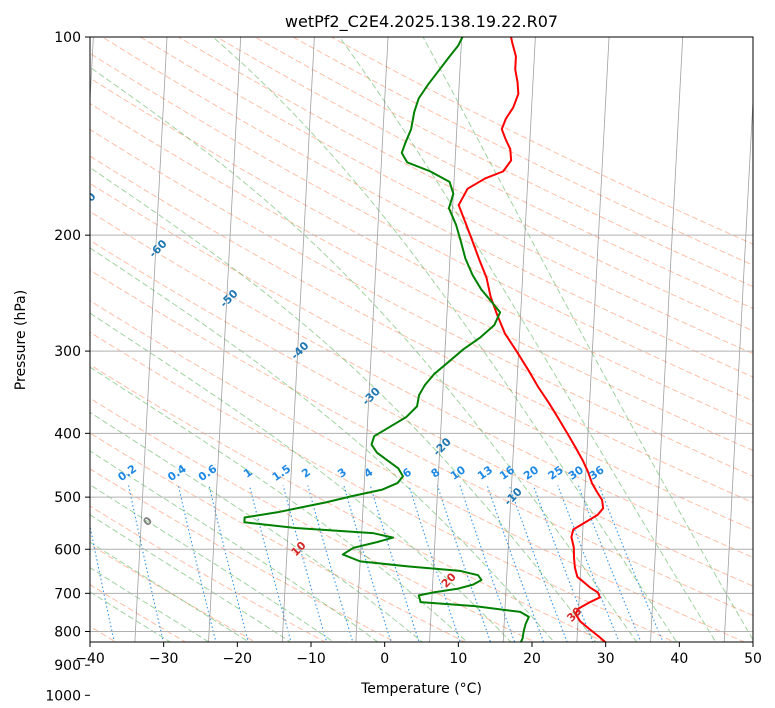 Image resolution: width=775 pixels, height=708 pixels. I want to click on x-tick-label: 20, so click(532, 659).